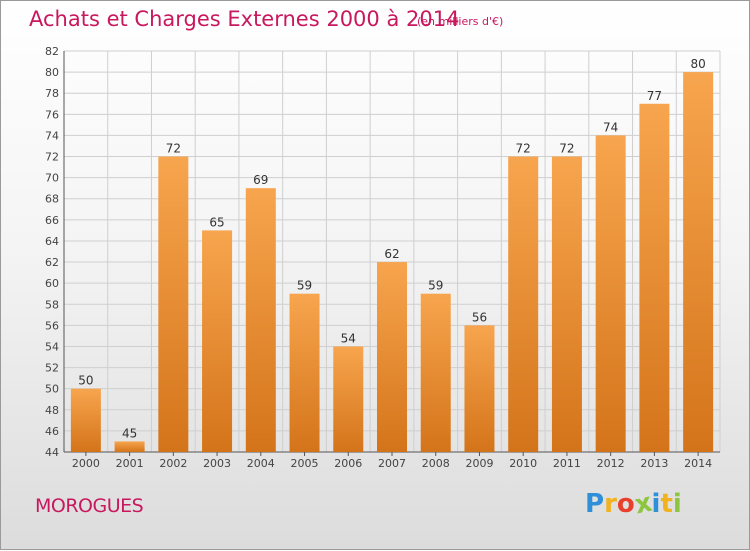 The width and height of the screenshot is (750, 551). Describe the element at coordinates (654, 463) in the screenshot. I see `x-tick-label: 2013` at that location.